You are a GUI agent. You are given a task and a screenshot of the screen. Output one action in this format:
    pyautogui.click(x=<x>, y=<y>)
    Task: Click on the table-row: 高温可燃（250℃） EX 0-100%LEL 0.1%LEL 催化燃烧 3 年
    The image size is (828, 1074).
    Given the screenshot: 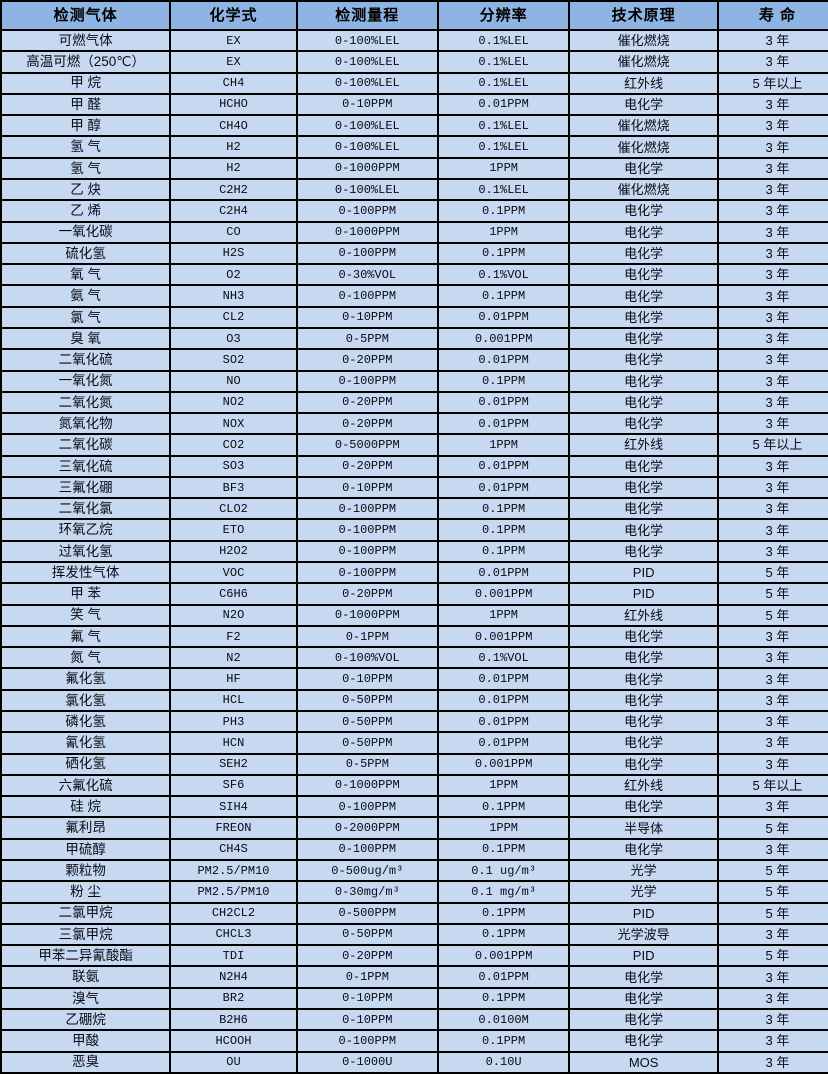 What is the action you would take?
    pyautogui.click(x=415, y=62)
    